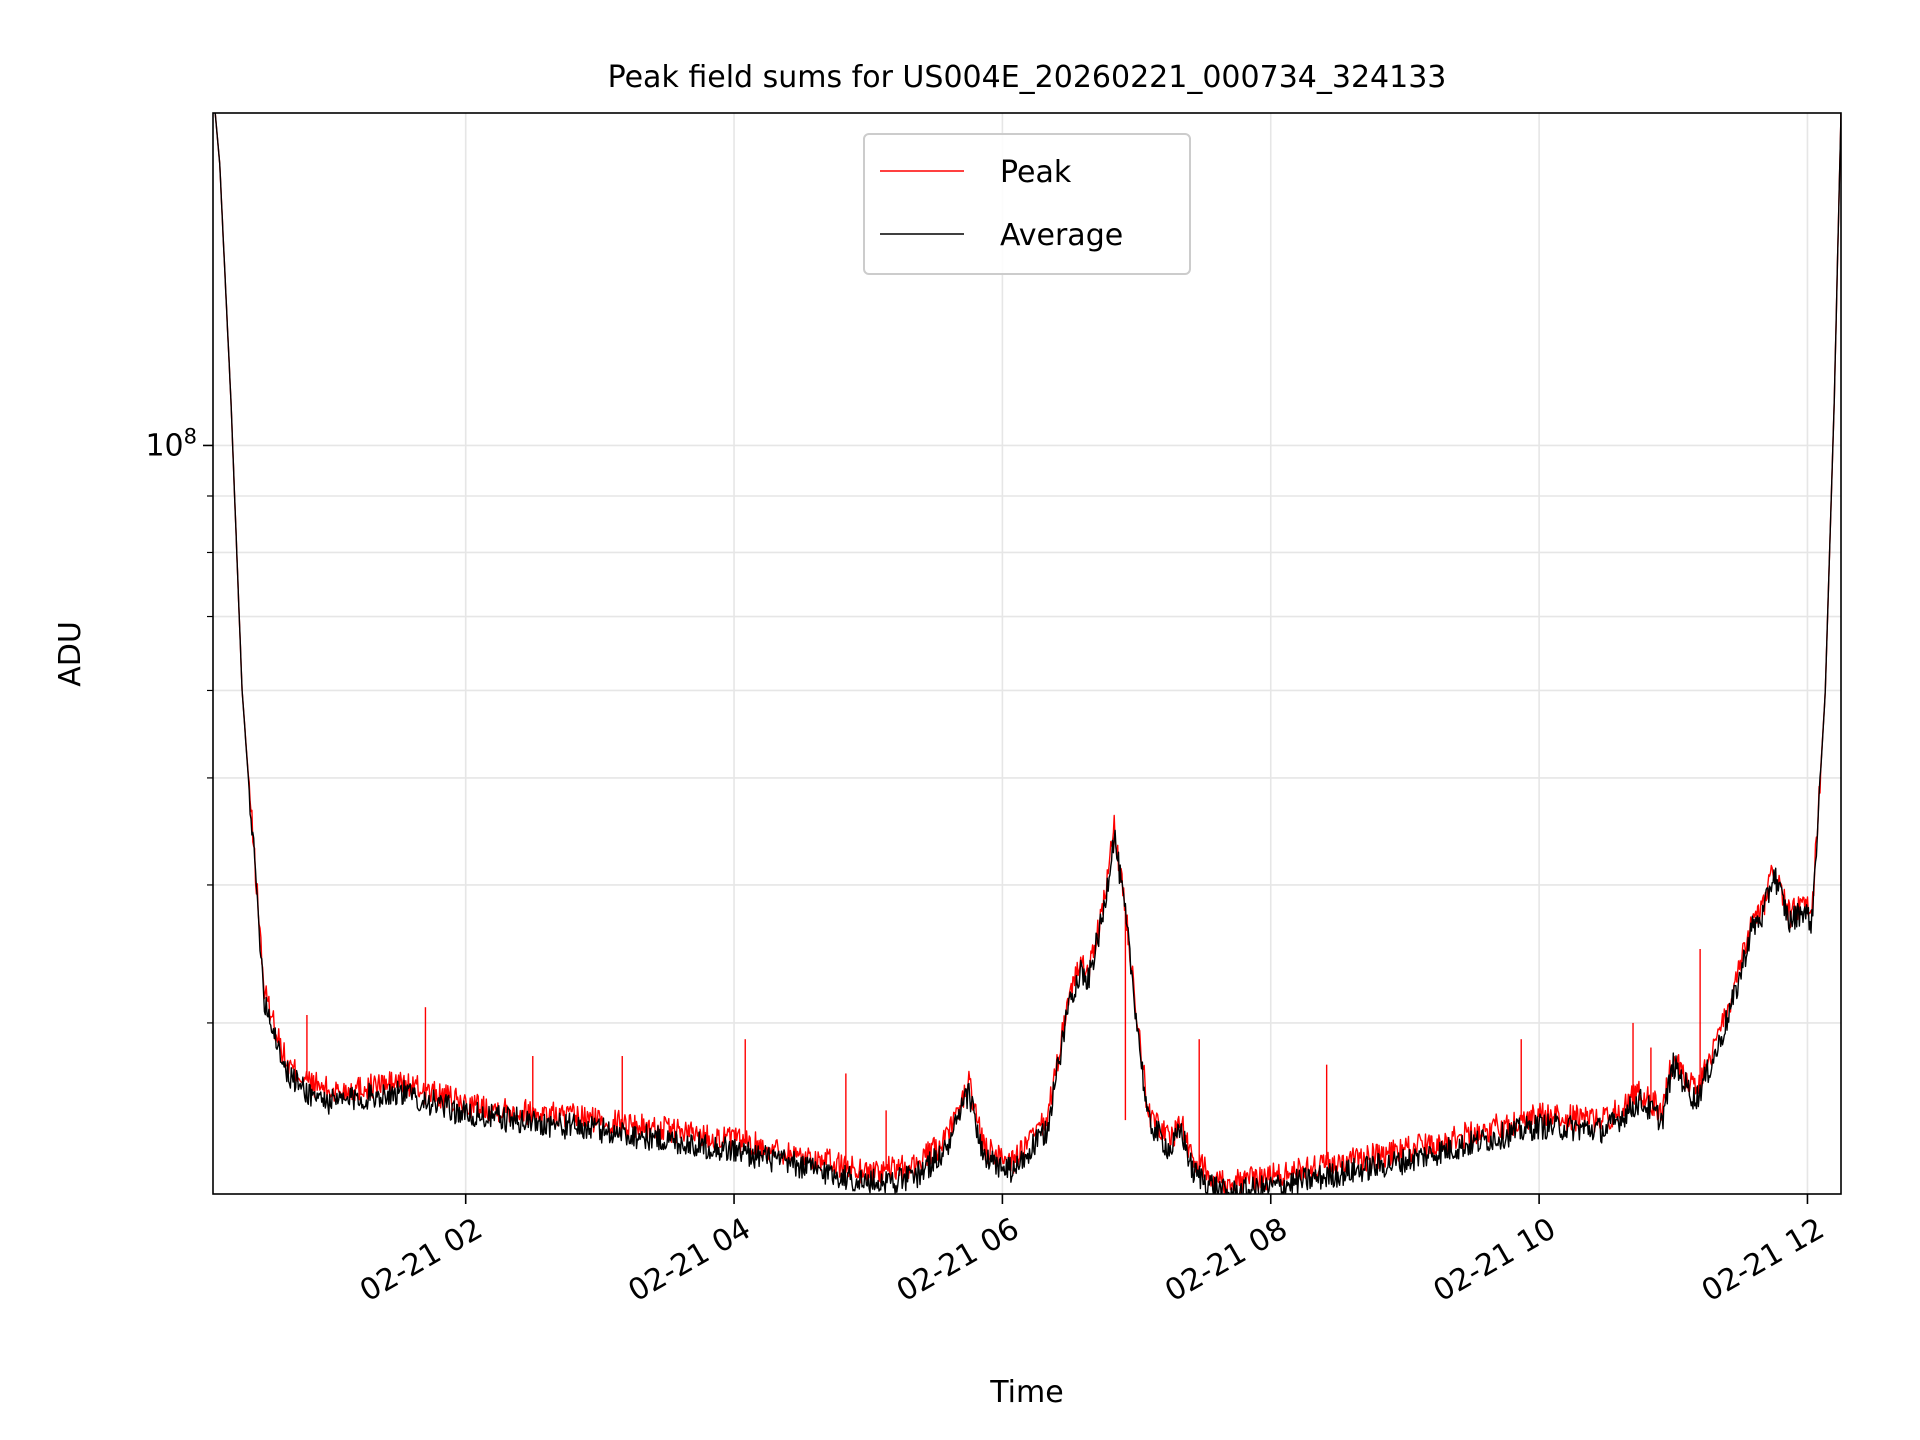  What do you see at coordinates (1036, 172) in the screenshot?
I see `legend-peak-label: Peak` at bounding box center [1036, 172].